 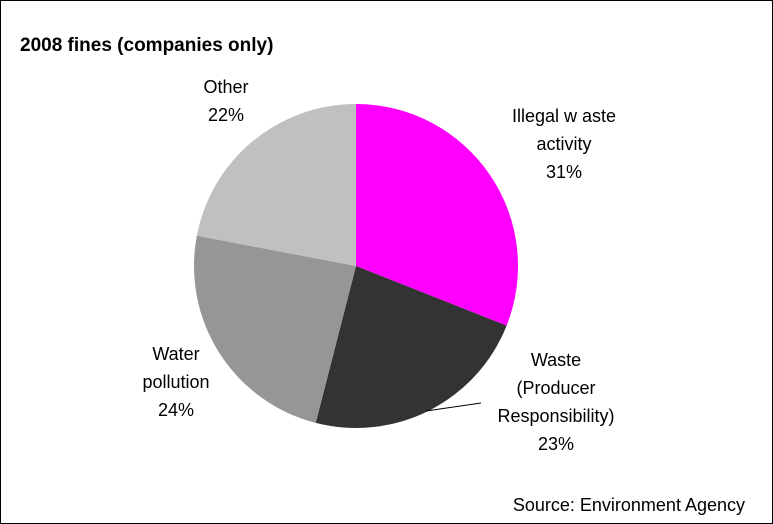 What do you see at coordinates (175, 354) in the screenshot?
I see `slice-name-label: Water` at bounding box center [175, 354].